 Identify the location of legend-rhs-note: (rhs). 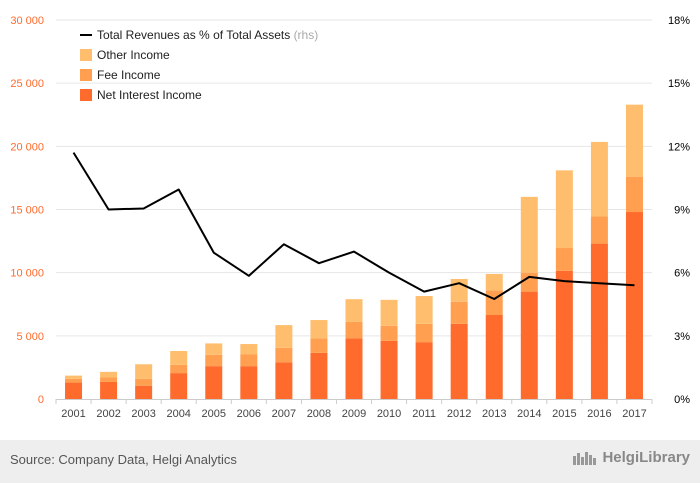
(306, 35).